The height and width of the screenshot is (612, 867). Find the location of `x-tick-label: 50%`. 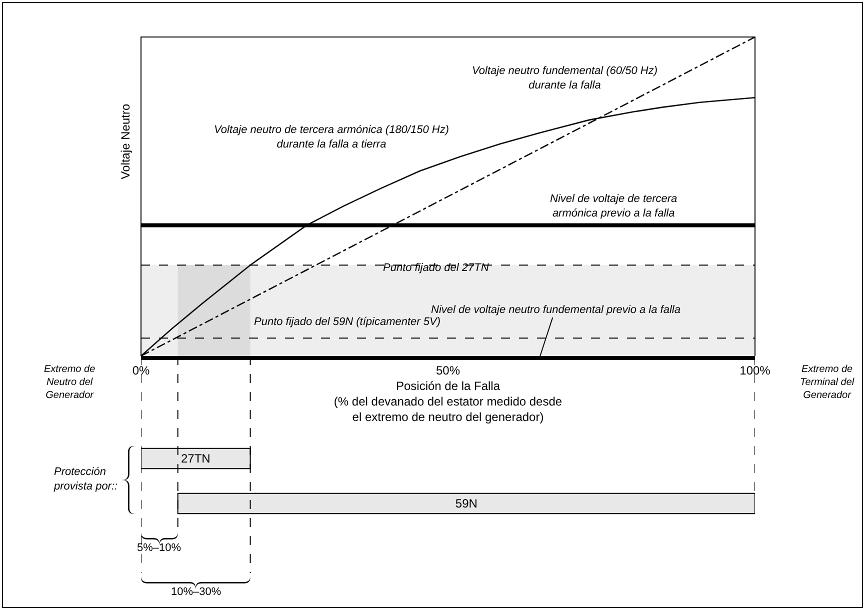

x-tick-label: 50% is located at coordinates (448, 370).